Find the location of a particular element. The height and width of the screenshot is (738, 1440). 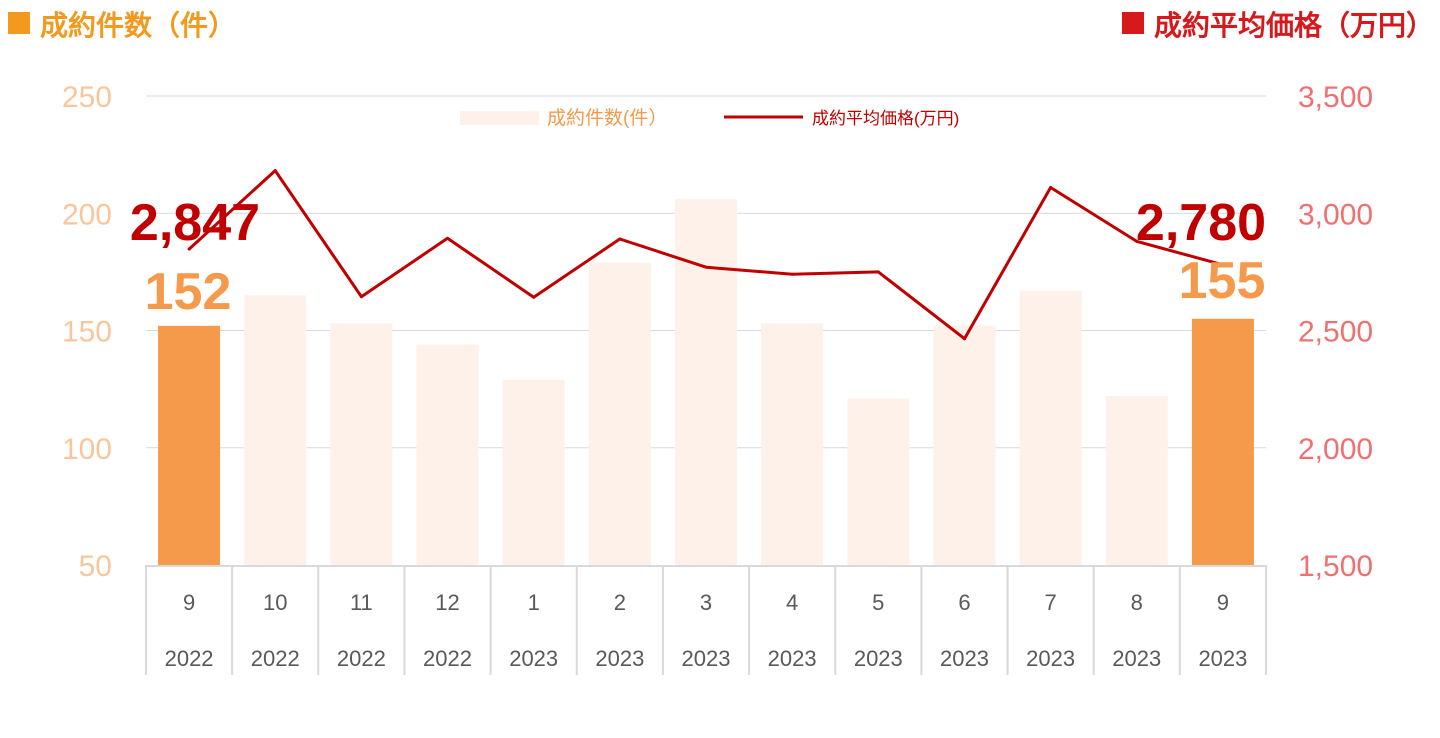

legend-bar-label: 成約件数(件） is located at coordinates (607, 118).